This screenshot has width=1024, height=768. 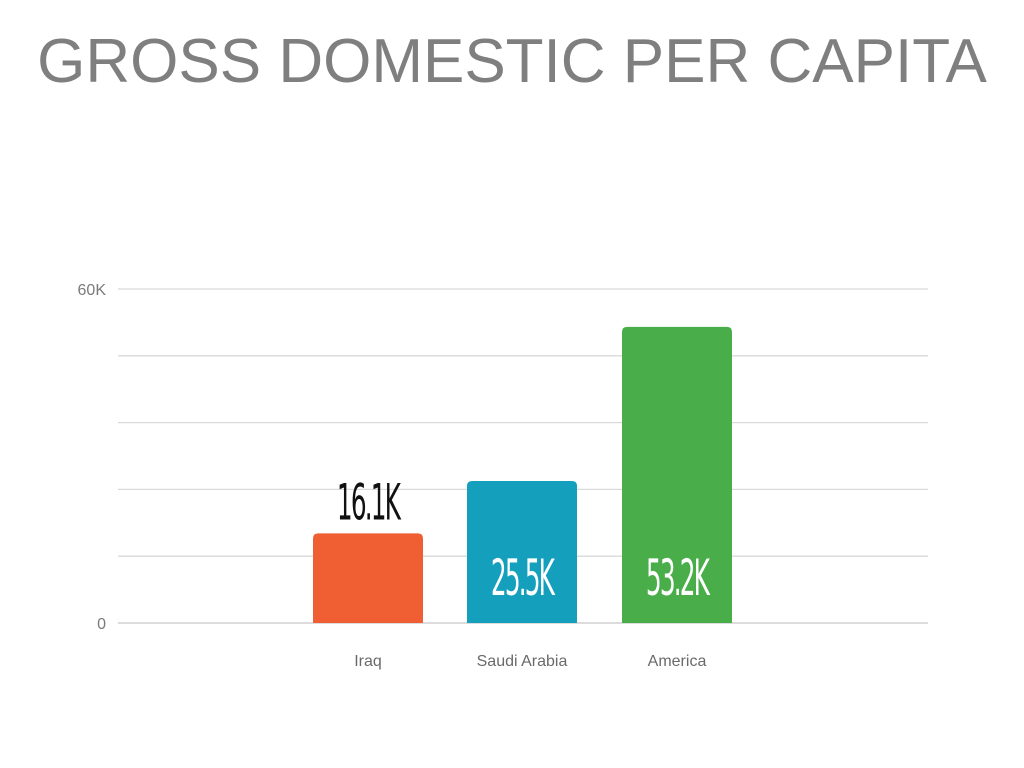 What do you see at coordinates (677, 661) in the screenshot?
I see `x-tick-label: America` at bounding box center [677, 661].